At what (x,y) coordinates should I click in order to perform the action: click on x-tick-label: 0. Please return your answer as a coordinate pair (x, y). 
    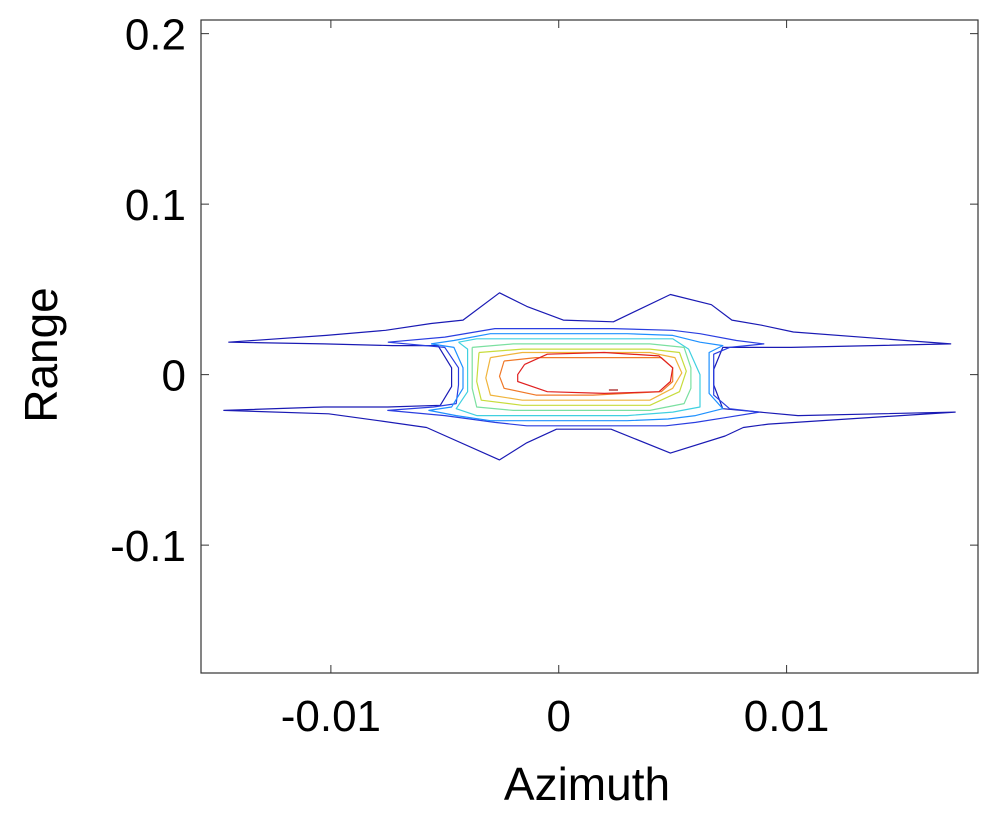
    Looking at the image, I should click on (558, 716).